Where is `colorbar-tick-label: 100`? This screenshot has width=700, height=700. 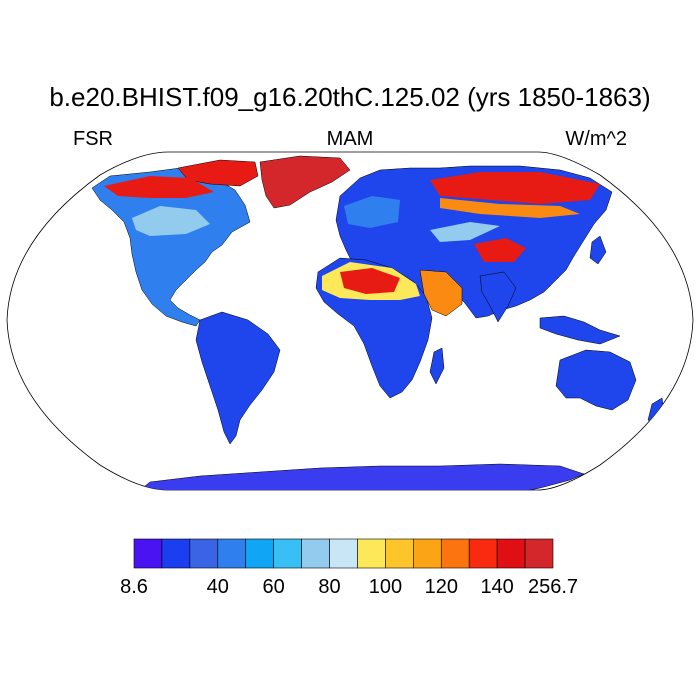
colorbar-tick-label: 100 is located at coordinates (385, 587).